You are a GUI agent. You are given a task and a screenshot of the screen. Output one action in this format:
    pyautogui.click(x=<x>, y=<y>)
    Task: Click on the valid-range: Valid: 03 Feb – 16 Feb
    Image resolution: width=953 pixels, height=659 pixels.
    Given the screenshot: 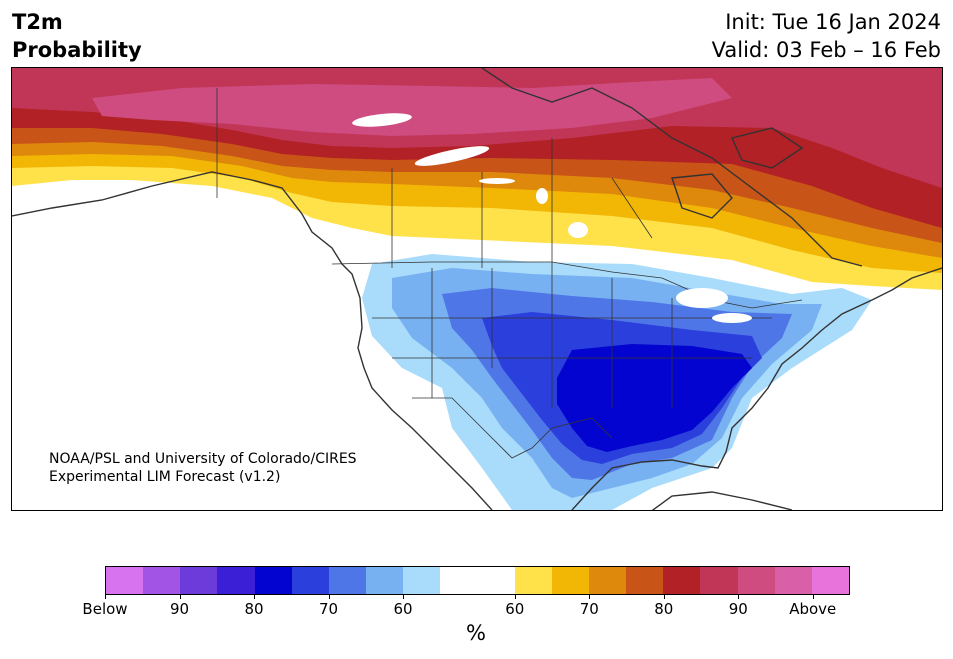 What is the action you would take?
    pyautogui.click(x=826, y=50)
    